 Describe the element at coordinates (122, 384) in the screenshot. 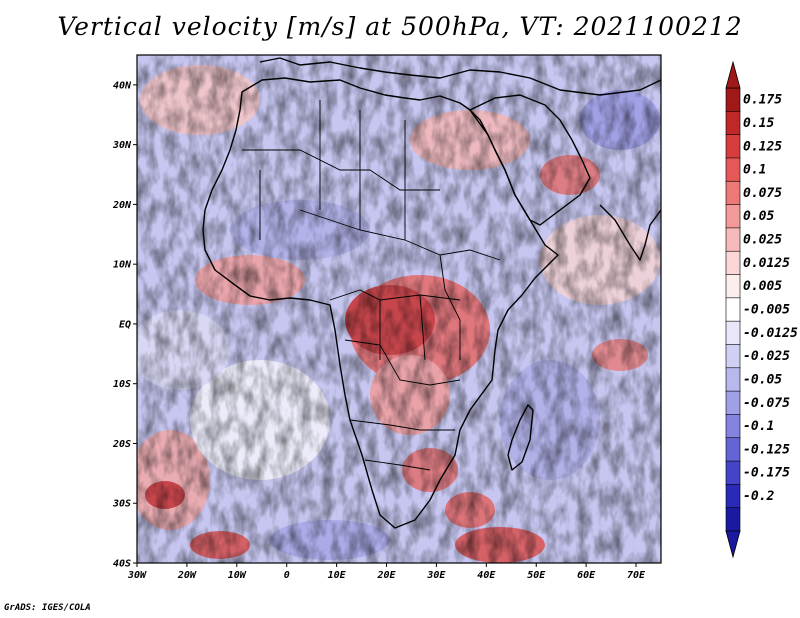

I see `y-tick-label: 10S` at that location.